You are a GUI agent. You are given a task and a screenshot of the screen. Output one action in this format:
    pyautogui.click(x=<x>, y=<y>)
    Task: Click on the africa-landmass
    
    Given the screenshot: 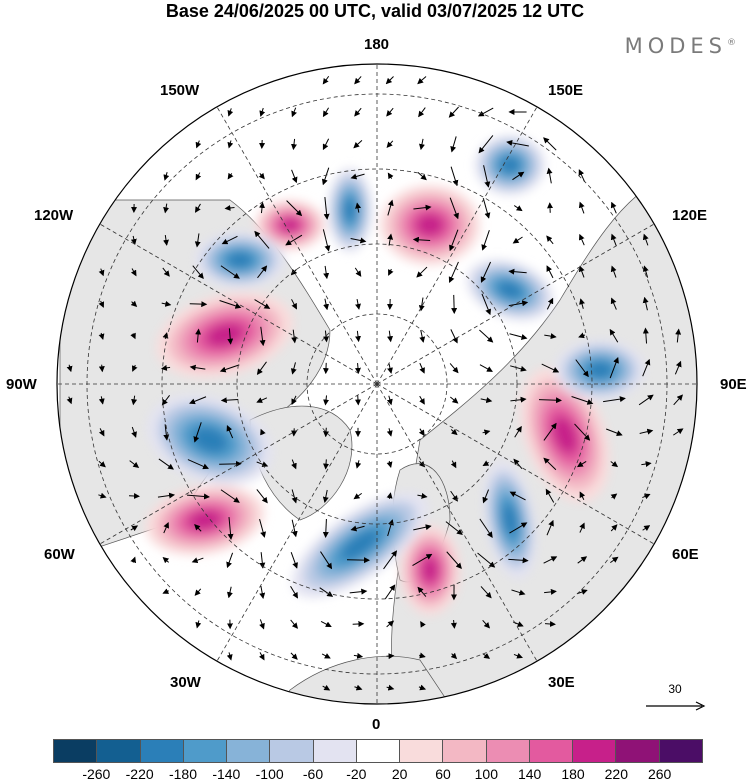 What is the action you would take?
    pyautogui.click(x=365, y=679)
    